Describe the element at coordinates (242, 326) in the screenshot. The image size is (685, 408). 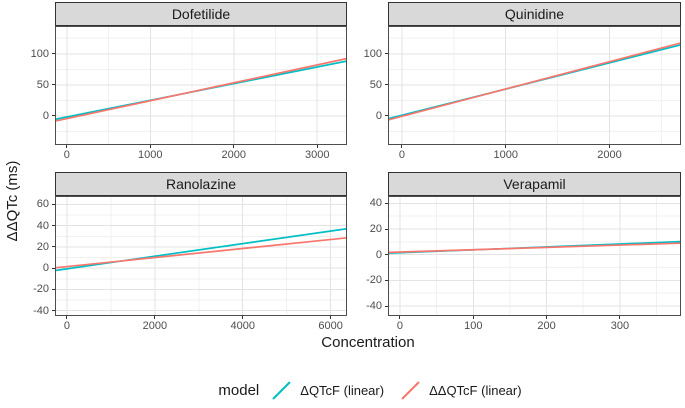
I see `x-tick-label: 4000` at that location.